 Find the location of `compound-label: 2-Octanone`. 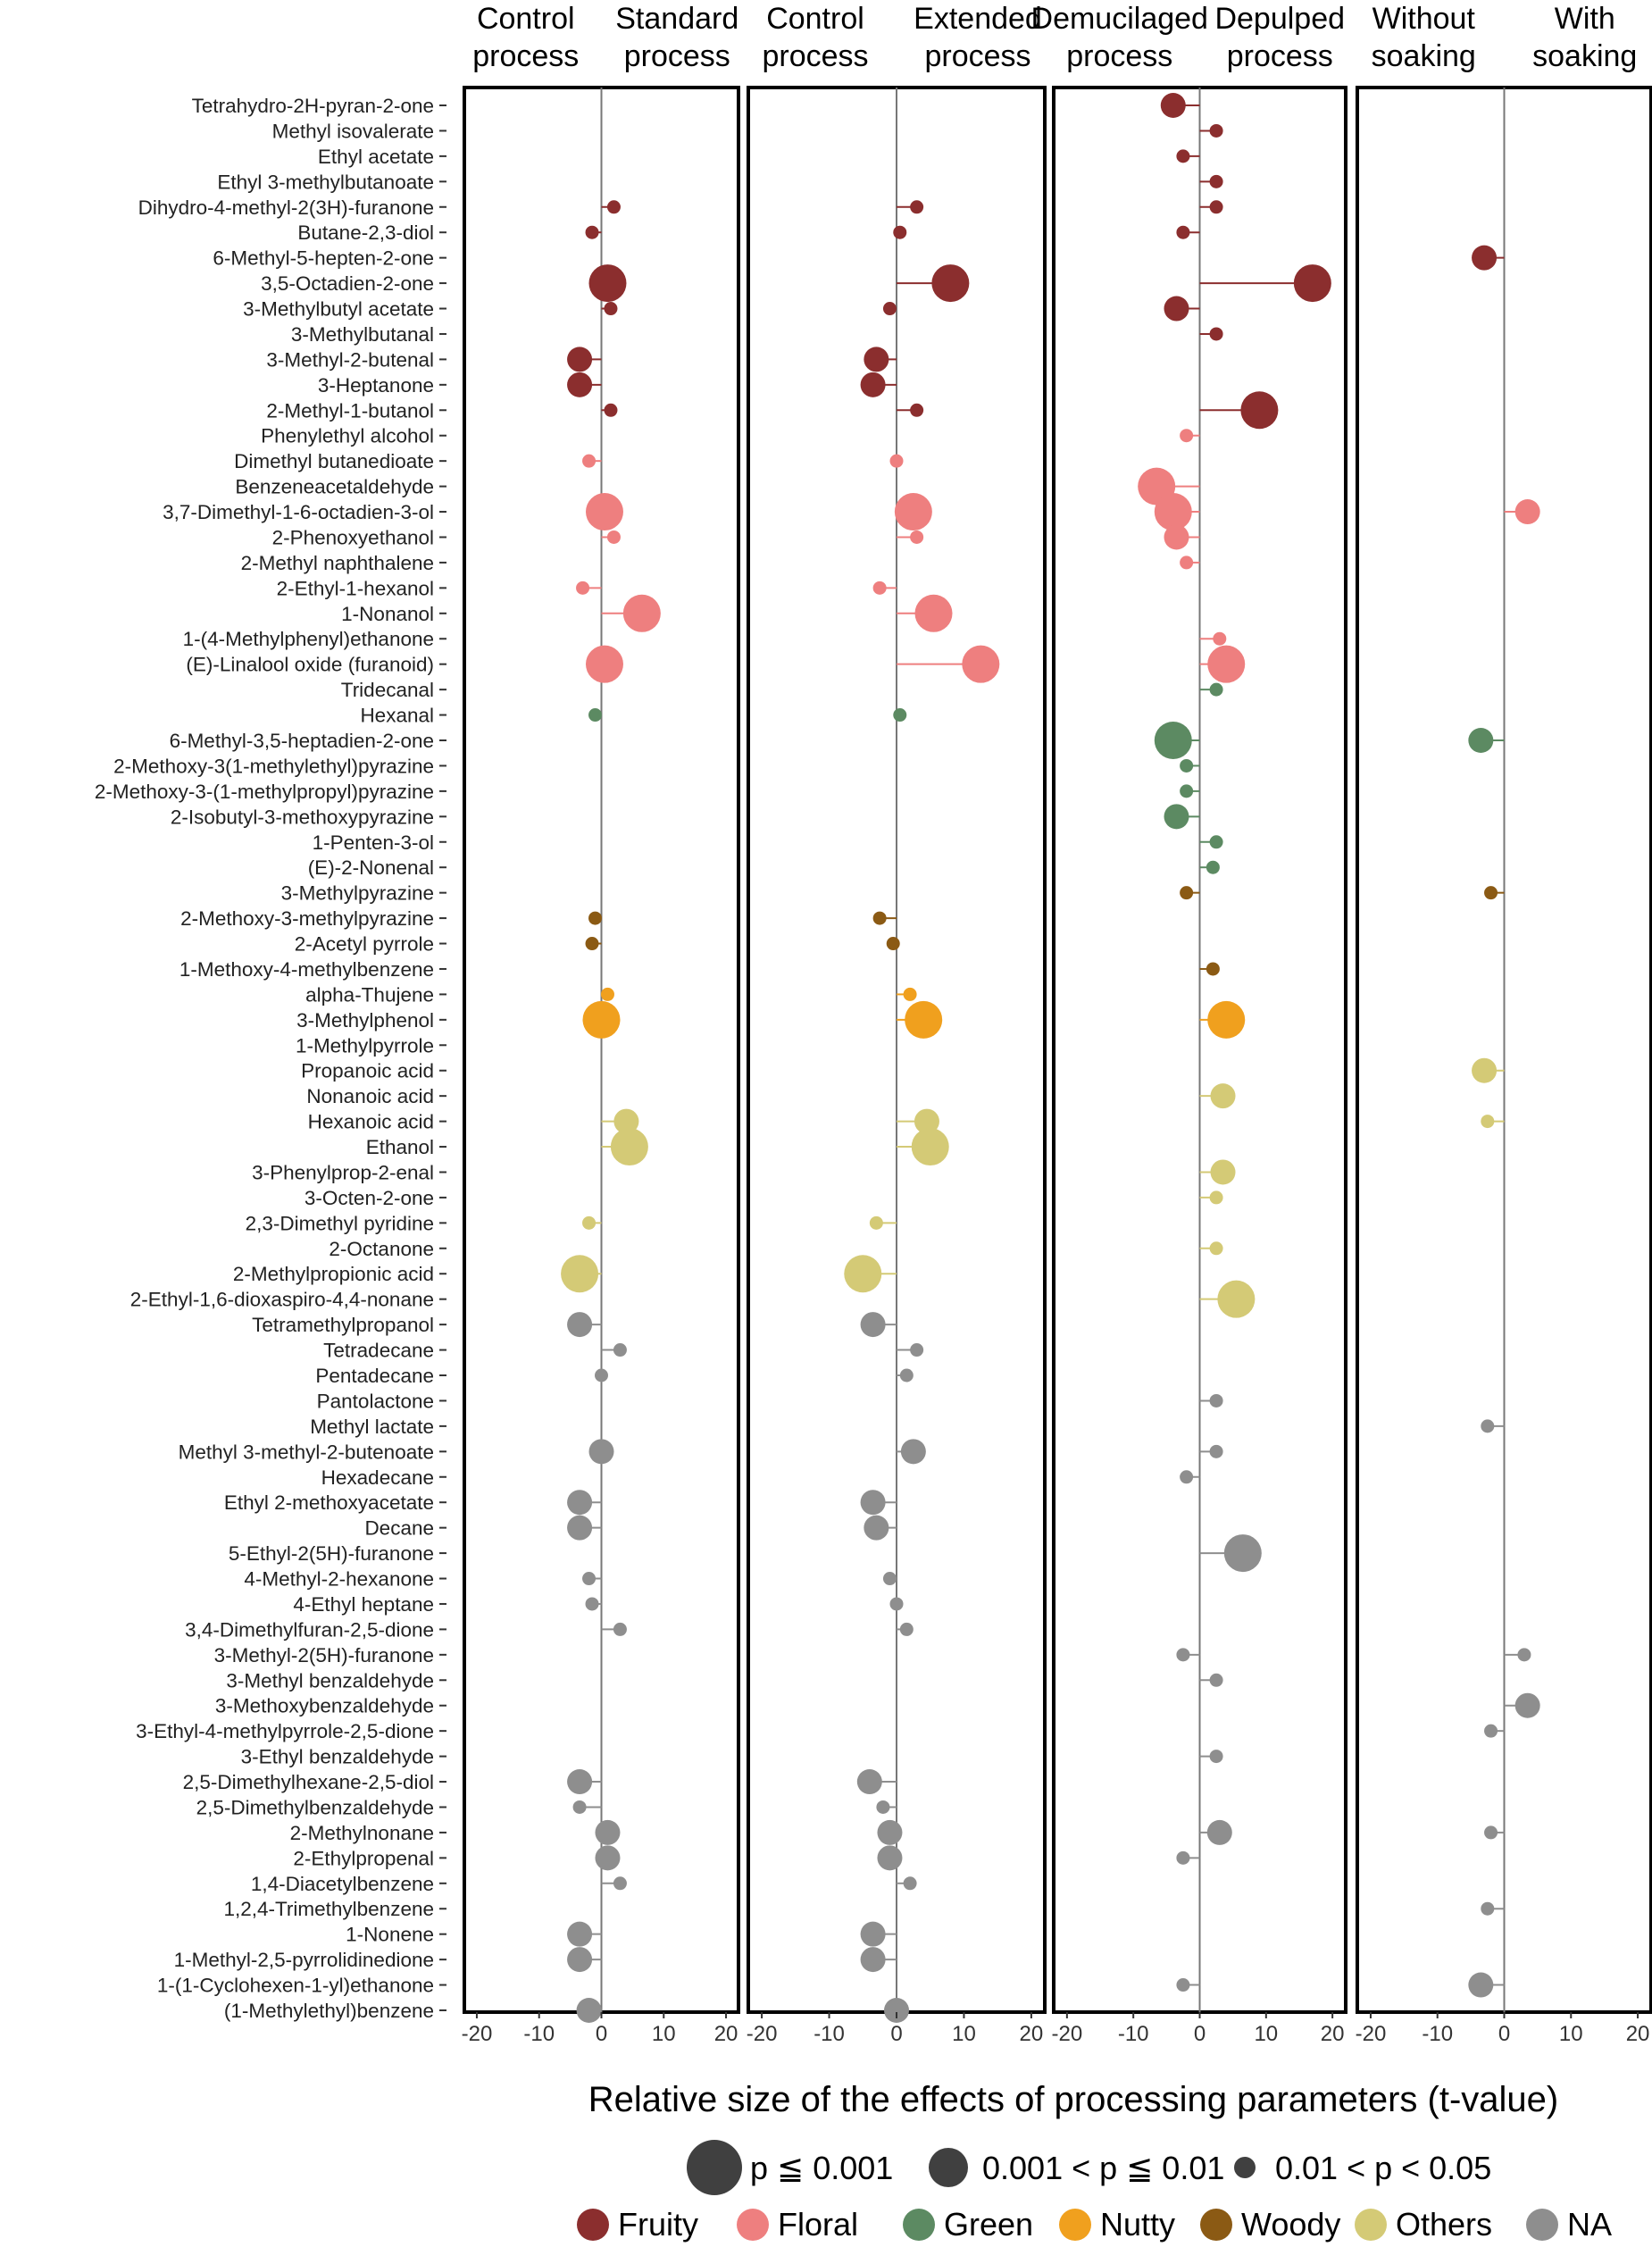

compound-label: 2-Octanone is located at coordinates (381, 1249).